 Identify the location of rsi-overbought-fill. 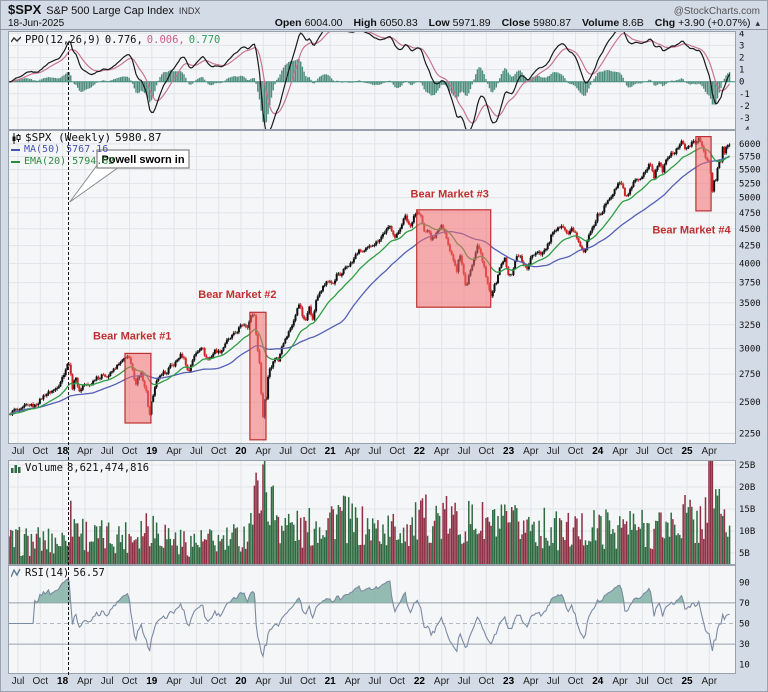
(369, 591).